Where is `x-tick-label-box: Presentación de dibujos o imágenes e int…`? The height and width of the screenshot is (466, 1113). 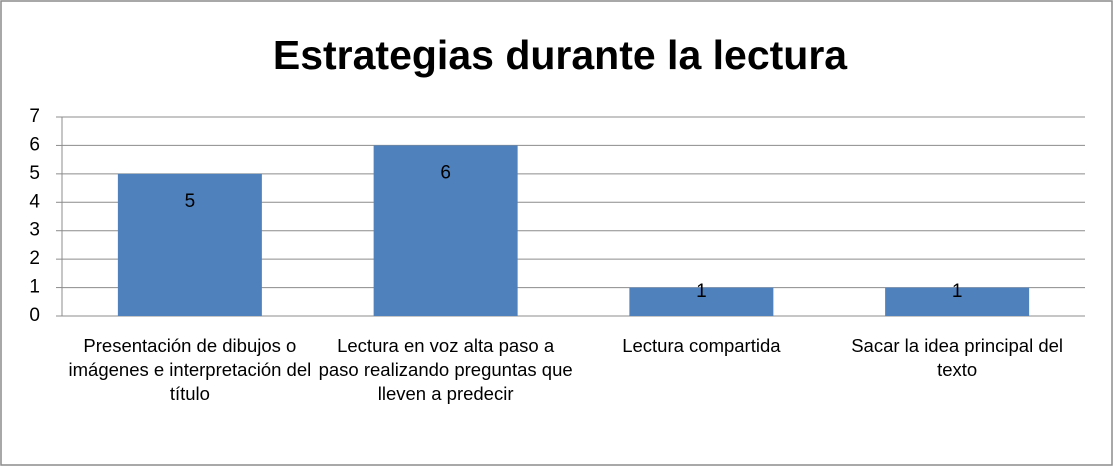 x-tick-label-box: Presentación de dibujos o imágenes e int… is located at coordinates (190, 369).